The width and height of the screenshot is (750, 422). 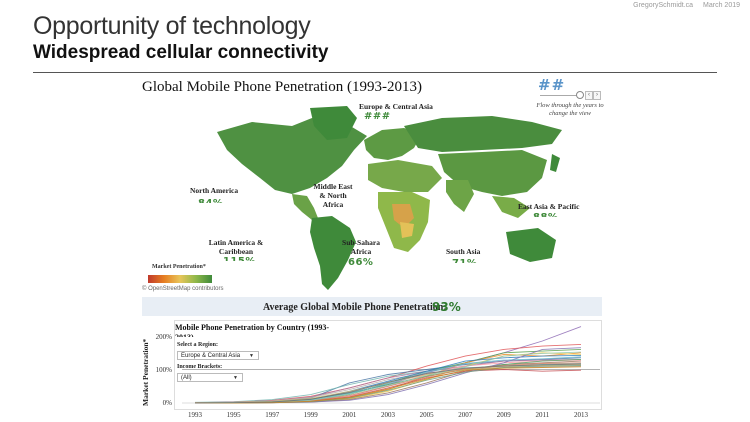 I want to click on x-tick-label: 2003, so click(x=388, y=415).